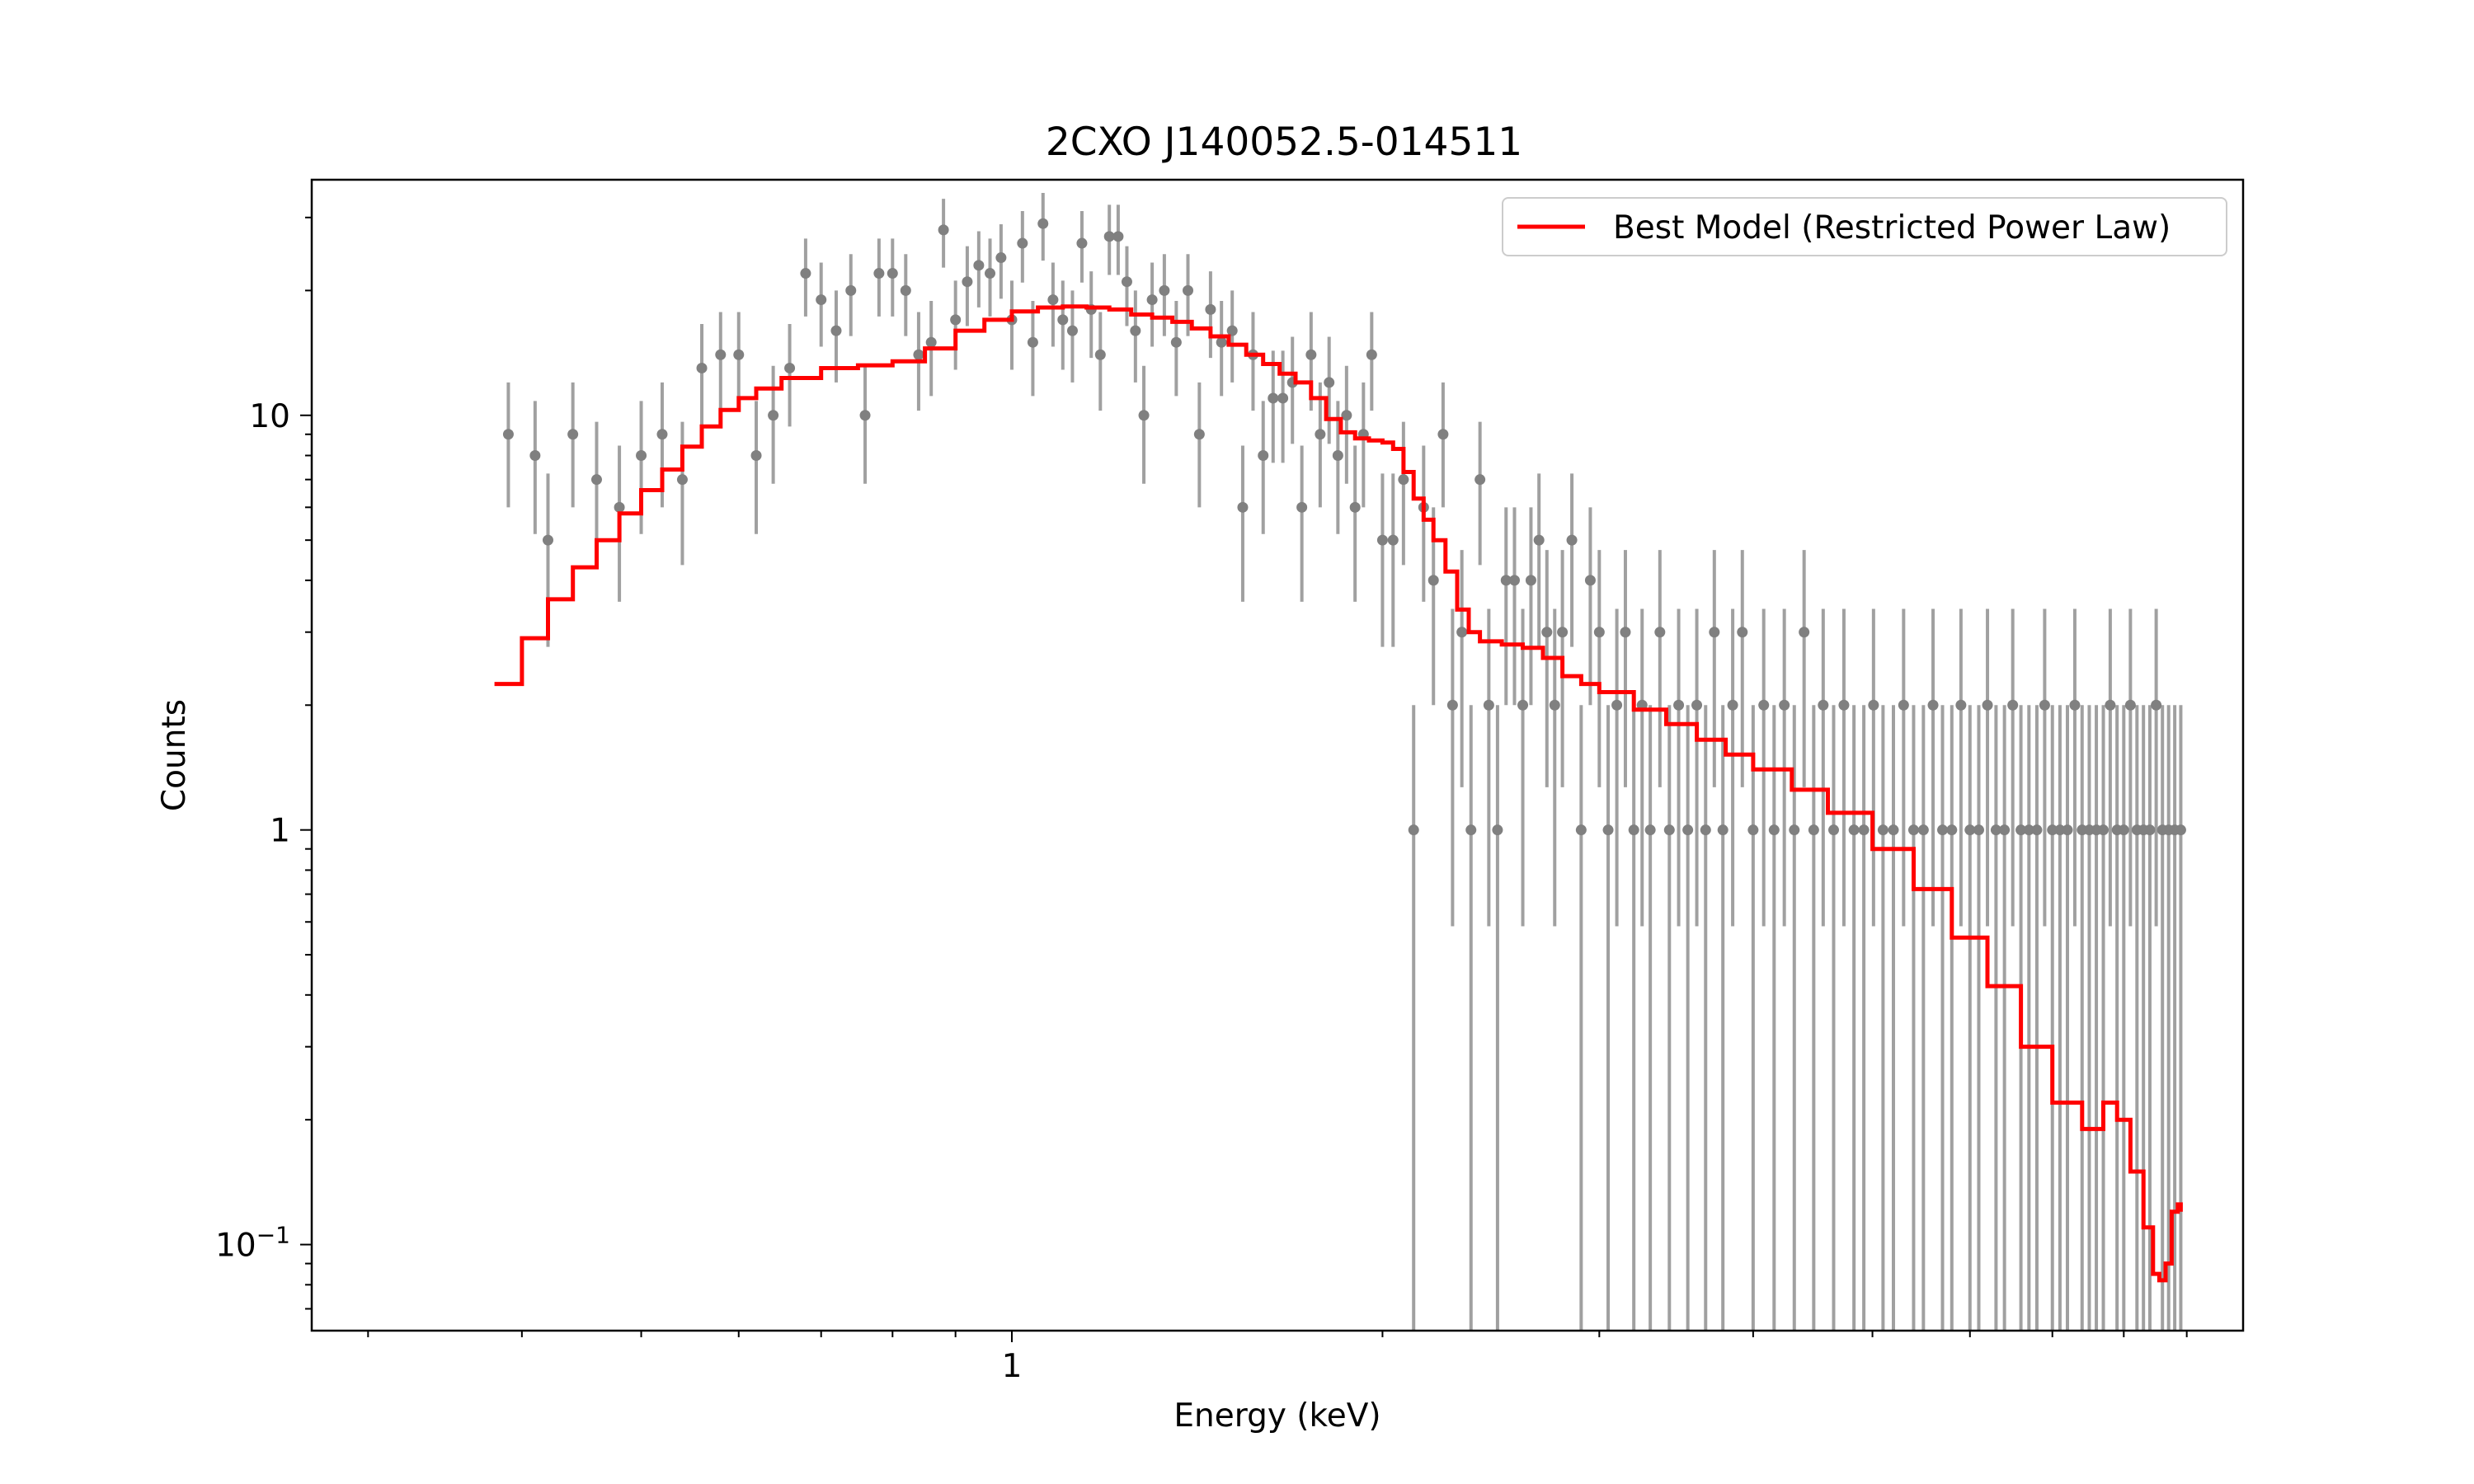 Image resolution: width=2474 pixels, height=1484 pixels. What do you see at coordinates (263, 763) in the screenshot?
I see `y-axis: 10−1 1 10` at bounding box center [263, 763].